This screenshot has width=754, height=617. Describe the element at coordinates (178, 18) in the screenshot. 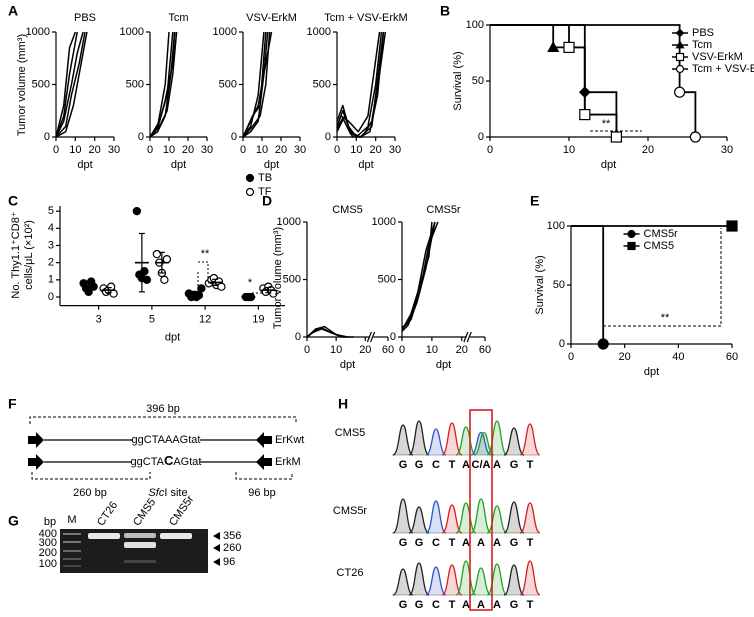

I see `chart-title: Tcm` at that location.